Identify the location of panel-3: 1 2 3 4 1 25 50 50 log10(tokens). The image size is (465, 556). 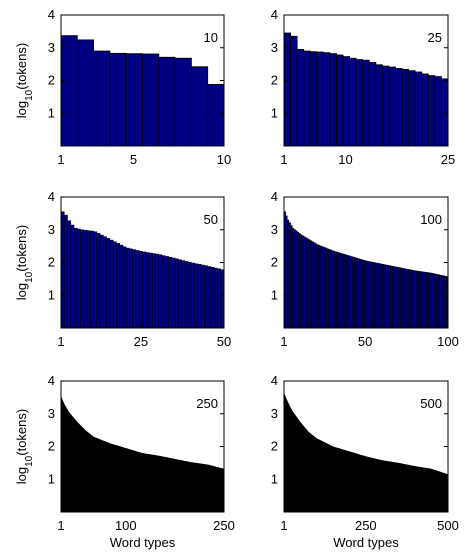
(122, 269).